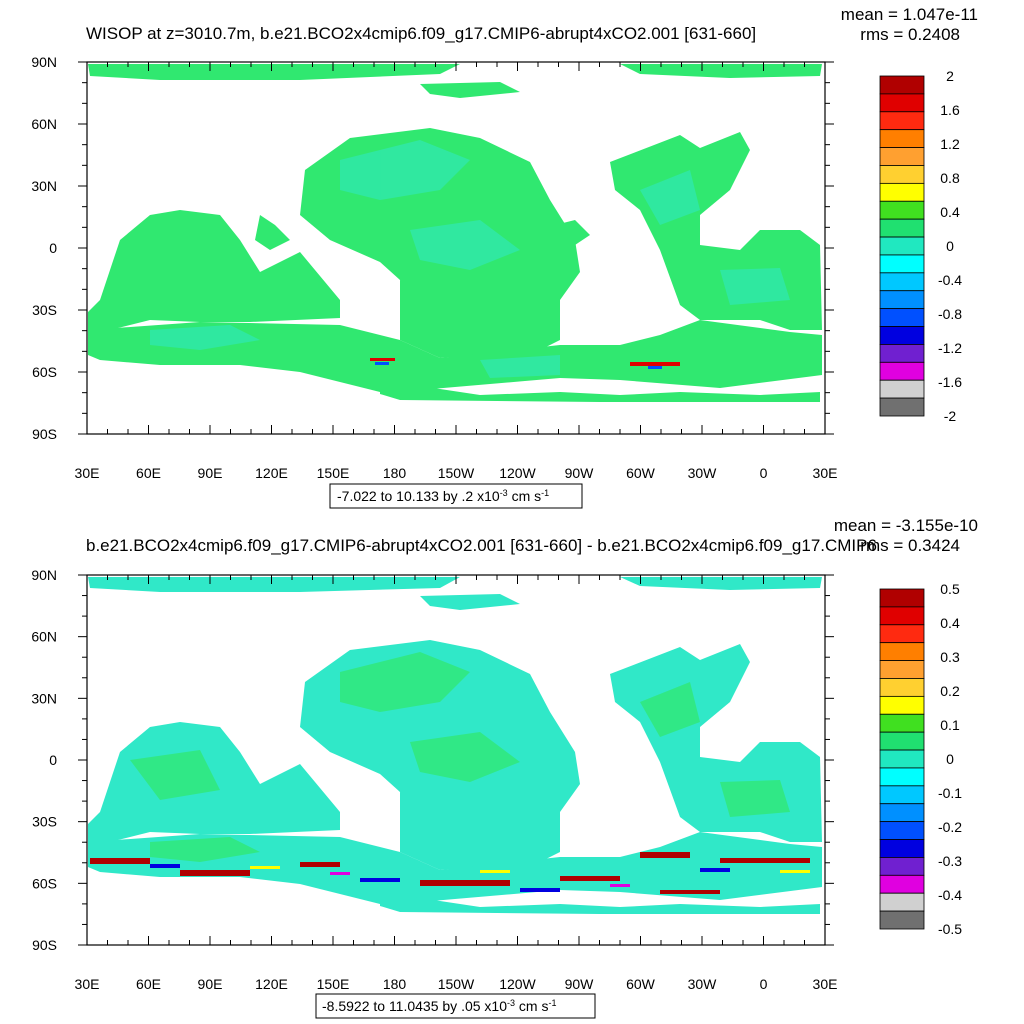  Describe the element at coordinates (950, 793) in the screenshot. I see `colorbar-label: -0.1` at that location.